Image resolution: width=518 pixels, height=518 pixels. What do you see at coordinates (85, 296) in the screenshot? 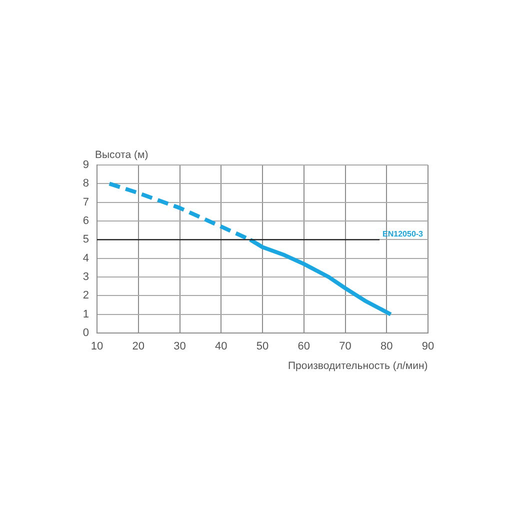
I see `y-tick-label: 2` at bounding box center [85, 296].